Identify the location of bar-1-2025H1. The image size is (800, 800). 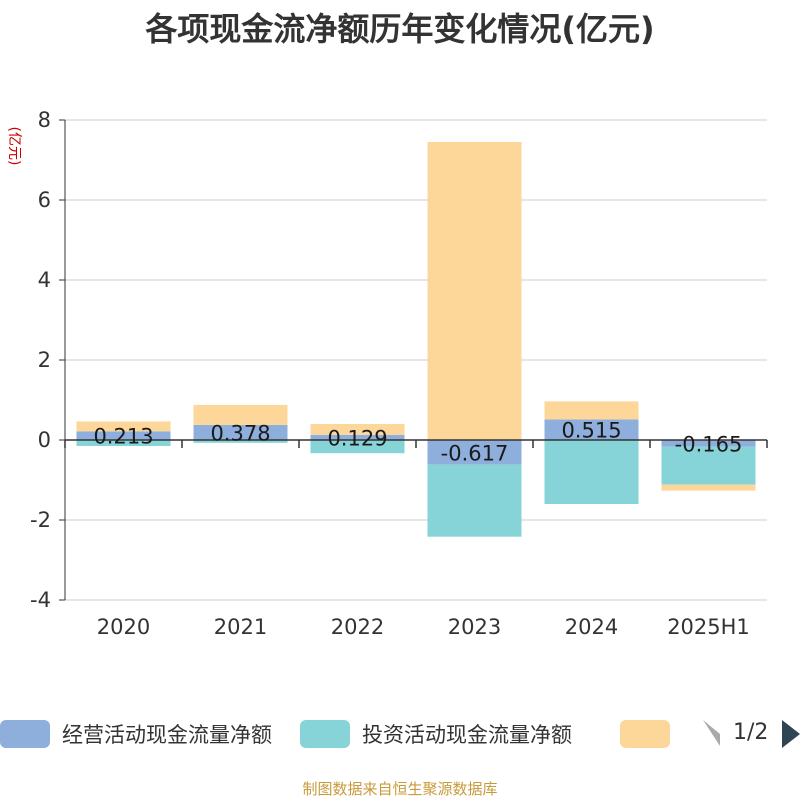
(708, 443).